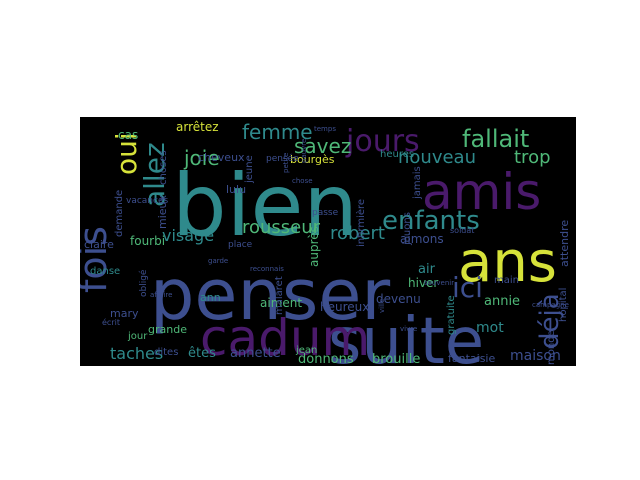  Describe the element at coordinates (312, 159) in the screenshot. I see `cloud-word: bourgès` at that location.